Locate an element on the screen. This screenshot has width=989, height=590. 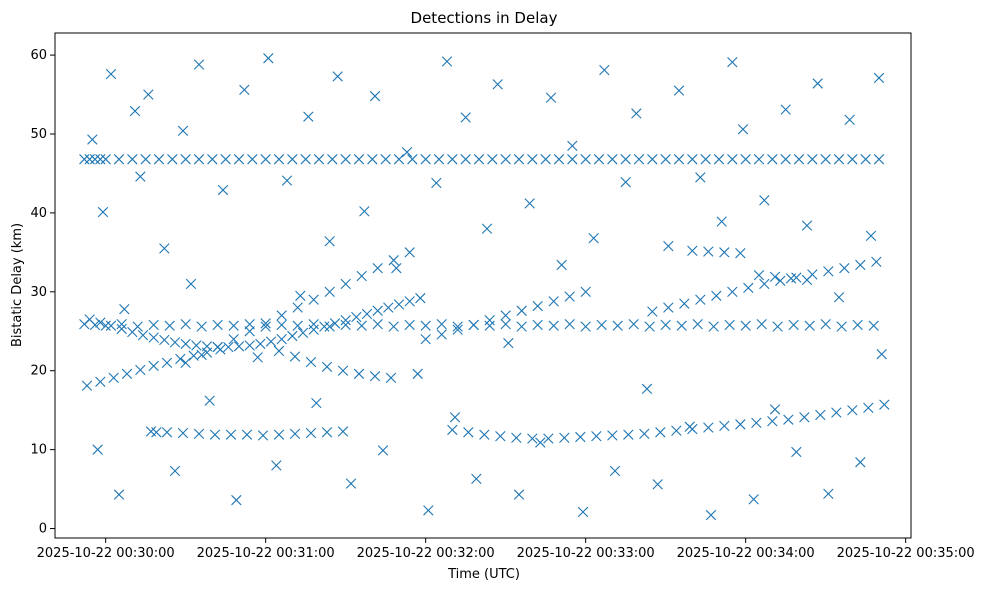
x-tick-label: 2025-10-22 00:30:00 is located at coordinates (106, 553).